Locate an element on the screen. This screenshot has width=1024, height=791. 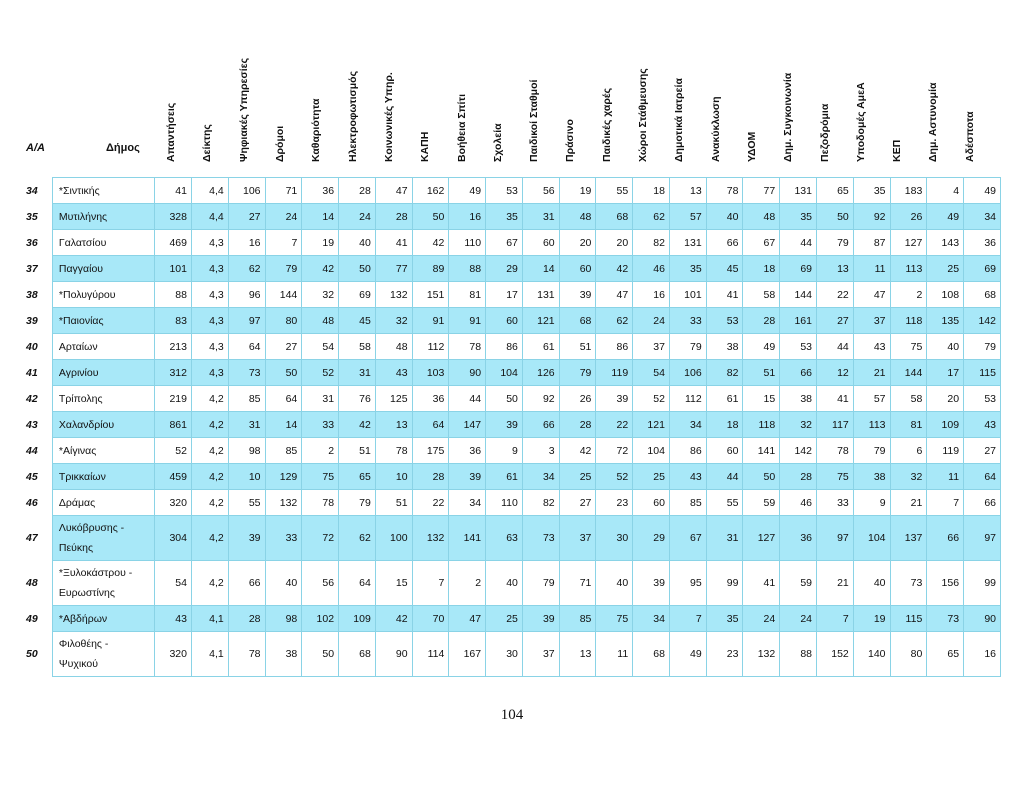
table-cell: 102 is located at coordinates (320, 618).